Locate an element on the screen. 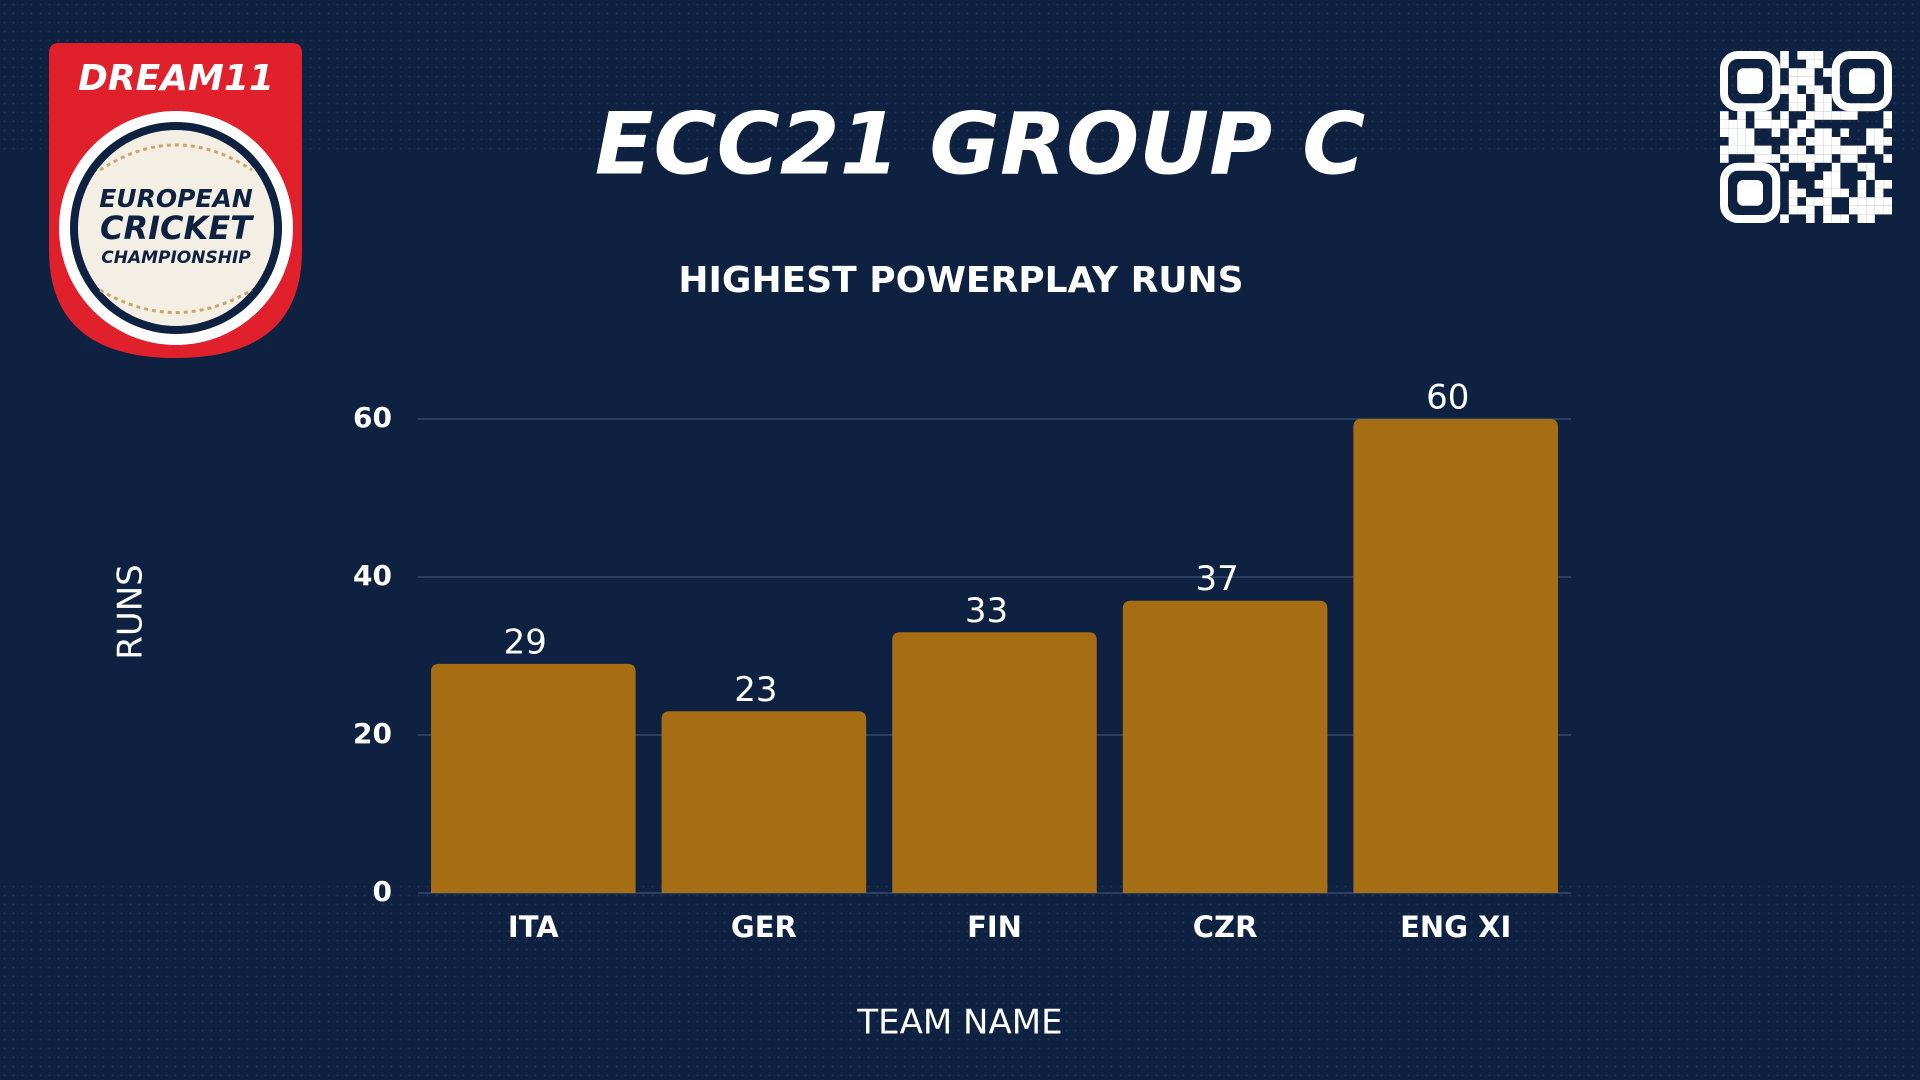 The image size is (1920, 1080). x-tick-label: ENG XI is located at coordinates (1455, 927).